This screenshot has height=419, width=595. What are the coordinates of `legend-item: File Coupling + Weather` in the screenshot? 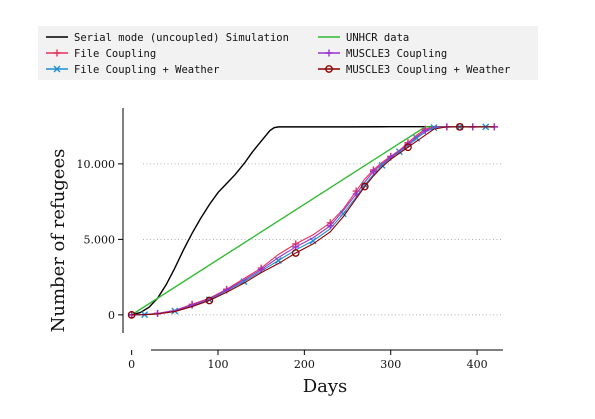 It's located at (132, 70).